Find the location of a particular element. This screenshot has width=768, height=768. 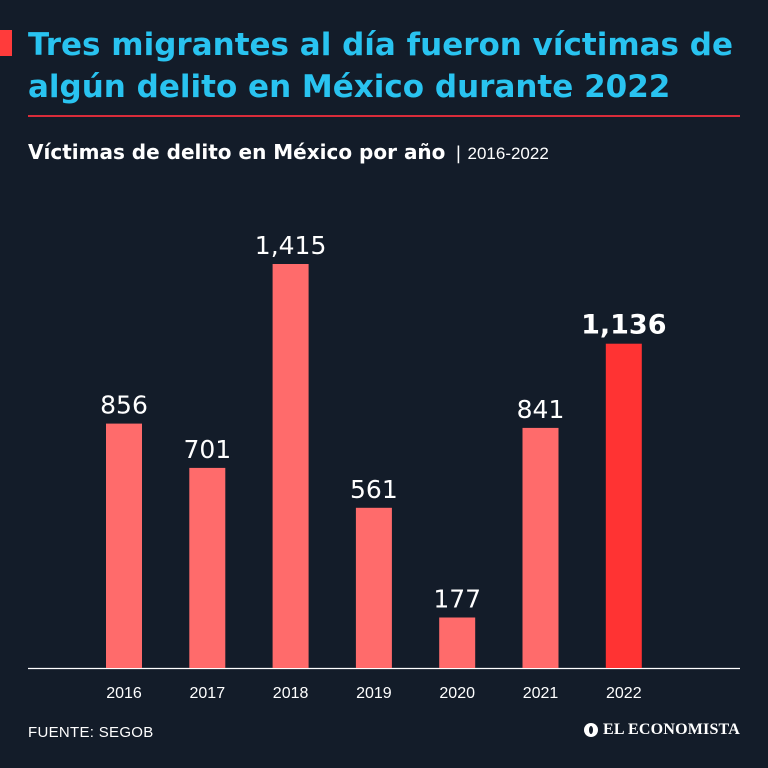

x-tick-2016: 2016 is located at coordinates (124, 693).